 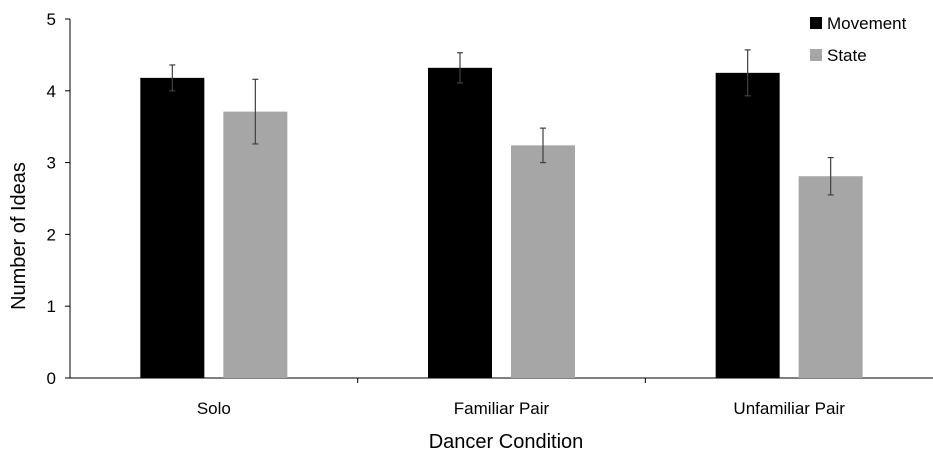 I want to click on x-ticks: Solo Familiar Pair Unfamiliar Pair, so click(x=521, y=398).